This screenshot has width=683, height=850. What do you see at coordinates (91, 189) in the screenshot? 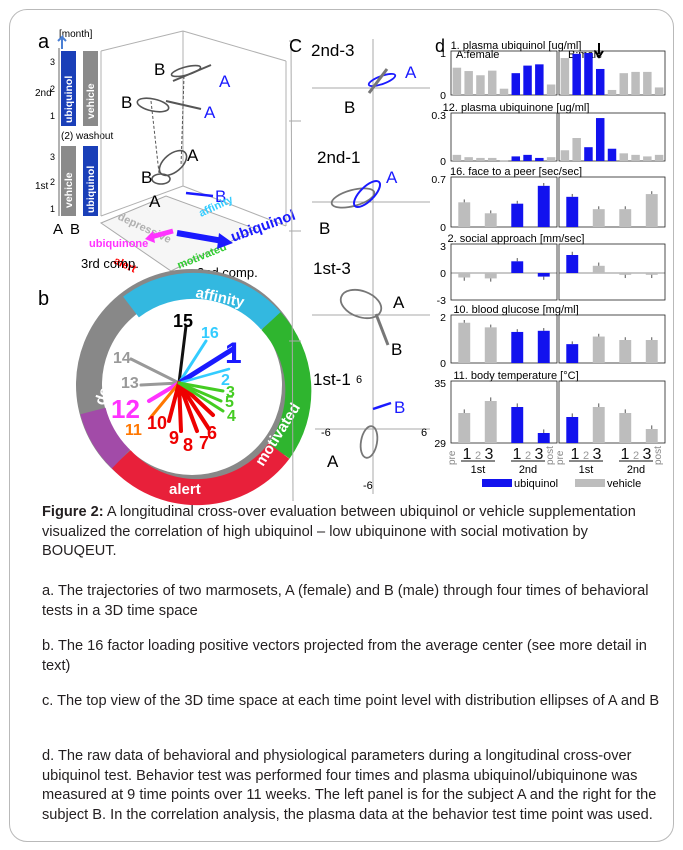
I see `label-ubiquinol-1st: ubiquinol` at bounding box center [91, 189].